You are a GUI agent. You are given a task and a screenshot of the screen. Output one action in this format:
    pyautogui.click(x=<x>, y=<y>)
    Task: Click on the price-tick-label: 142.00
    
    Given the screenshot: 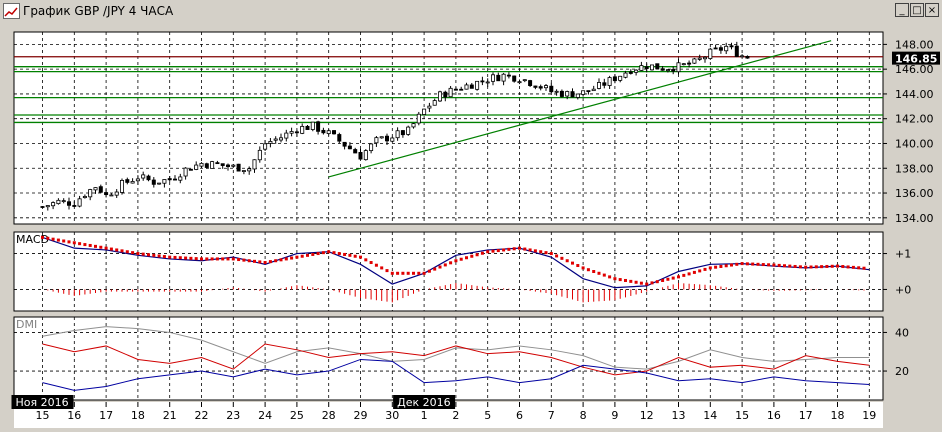 What is the action you would take?
    pyautogui.click(x=914, y=119)
    